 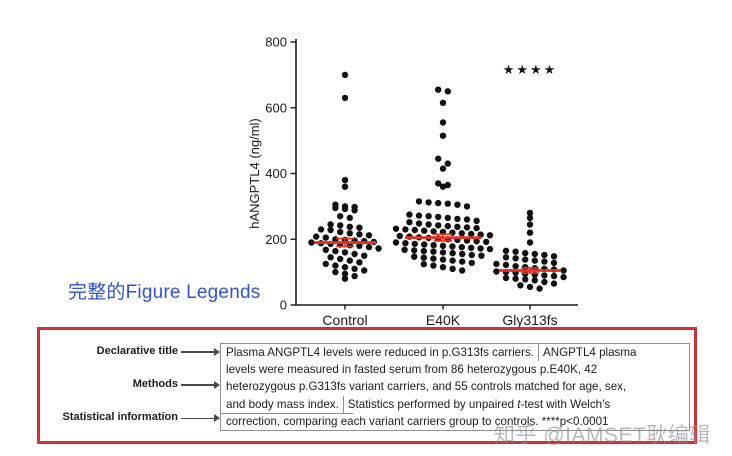 I want to click on label-methods: Methods, so click(x=155, y=384).